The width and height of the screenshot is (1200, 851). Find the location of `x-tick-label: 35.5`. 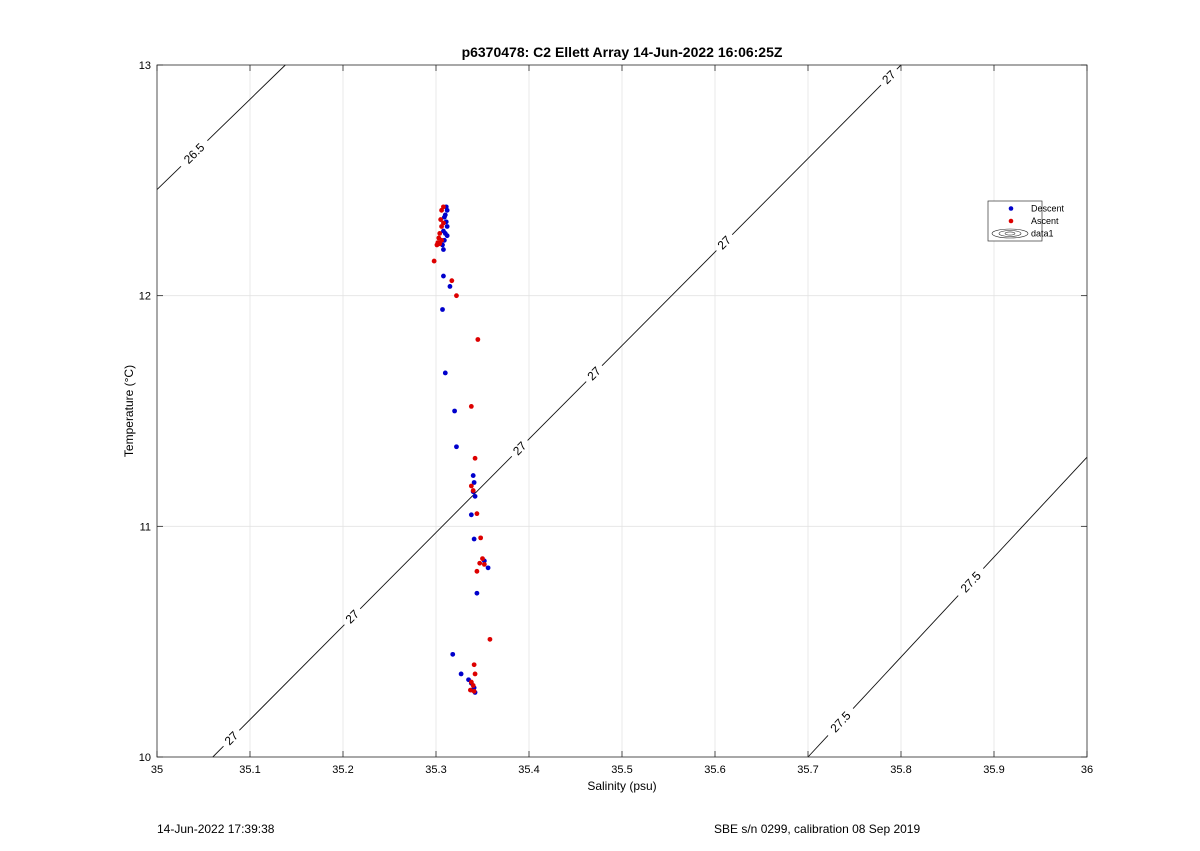

x-tick-label: 35.5 is located at coordinates (621, 770).